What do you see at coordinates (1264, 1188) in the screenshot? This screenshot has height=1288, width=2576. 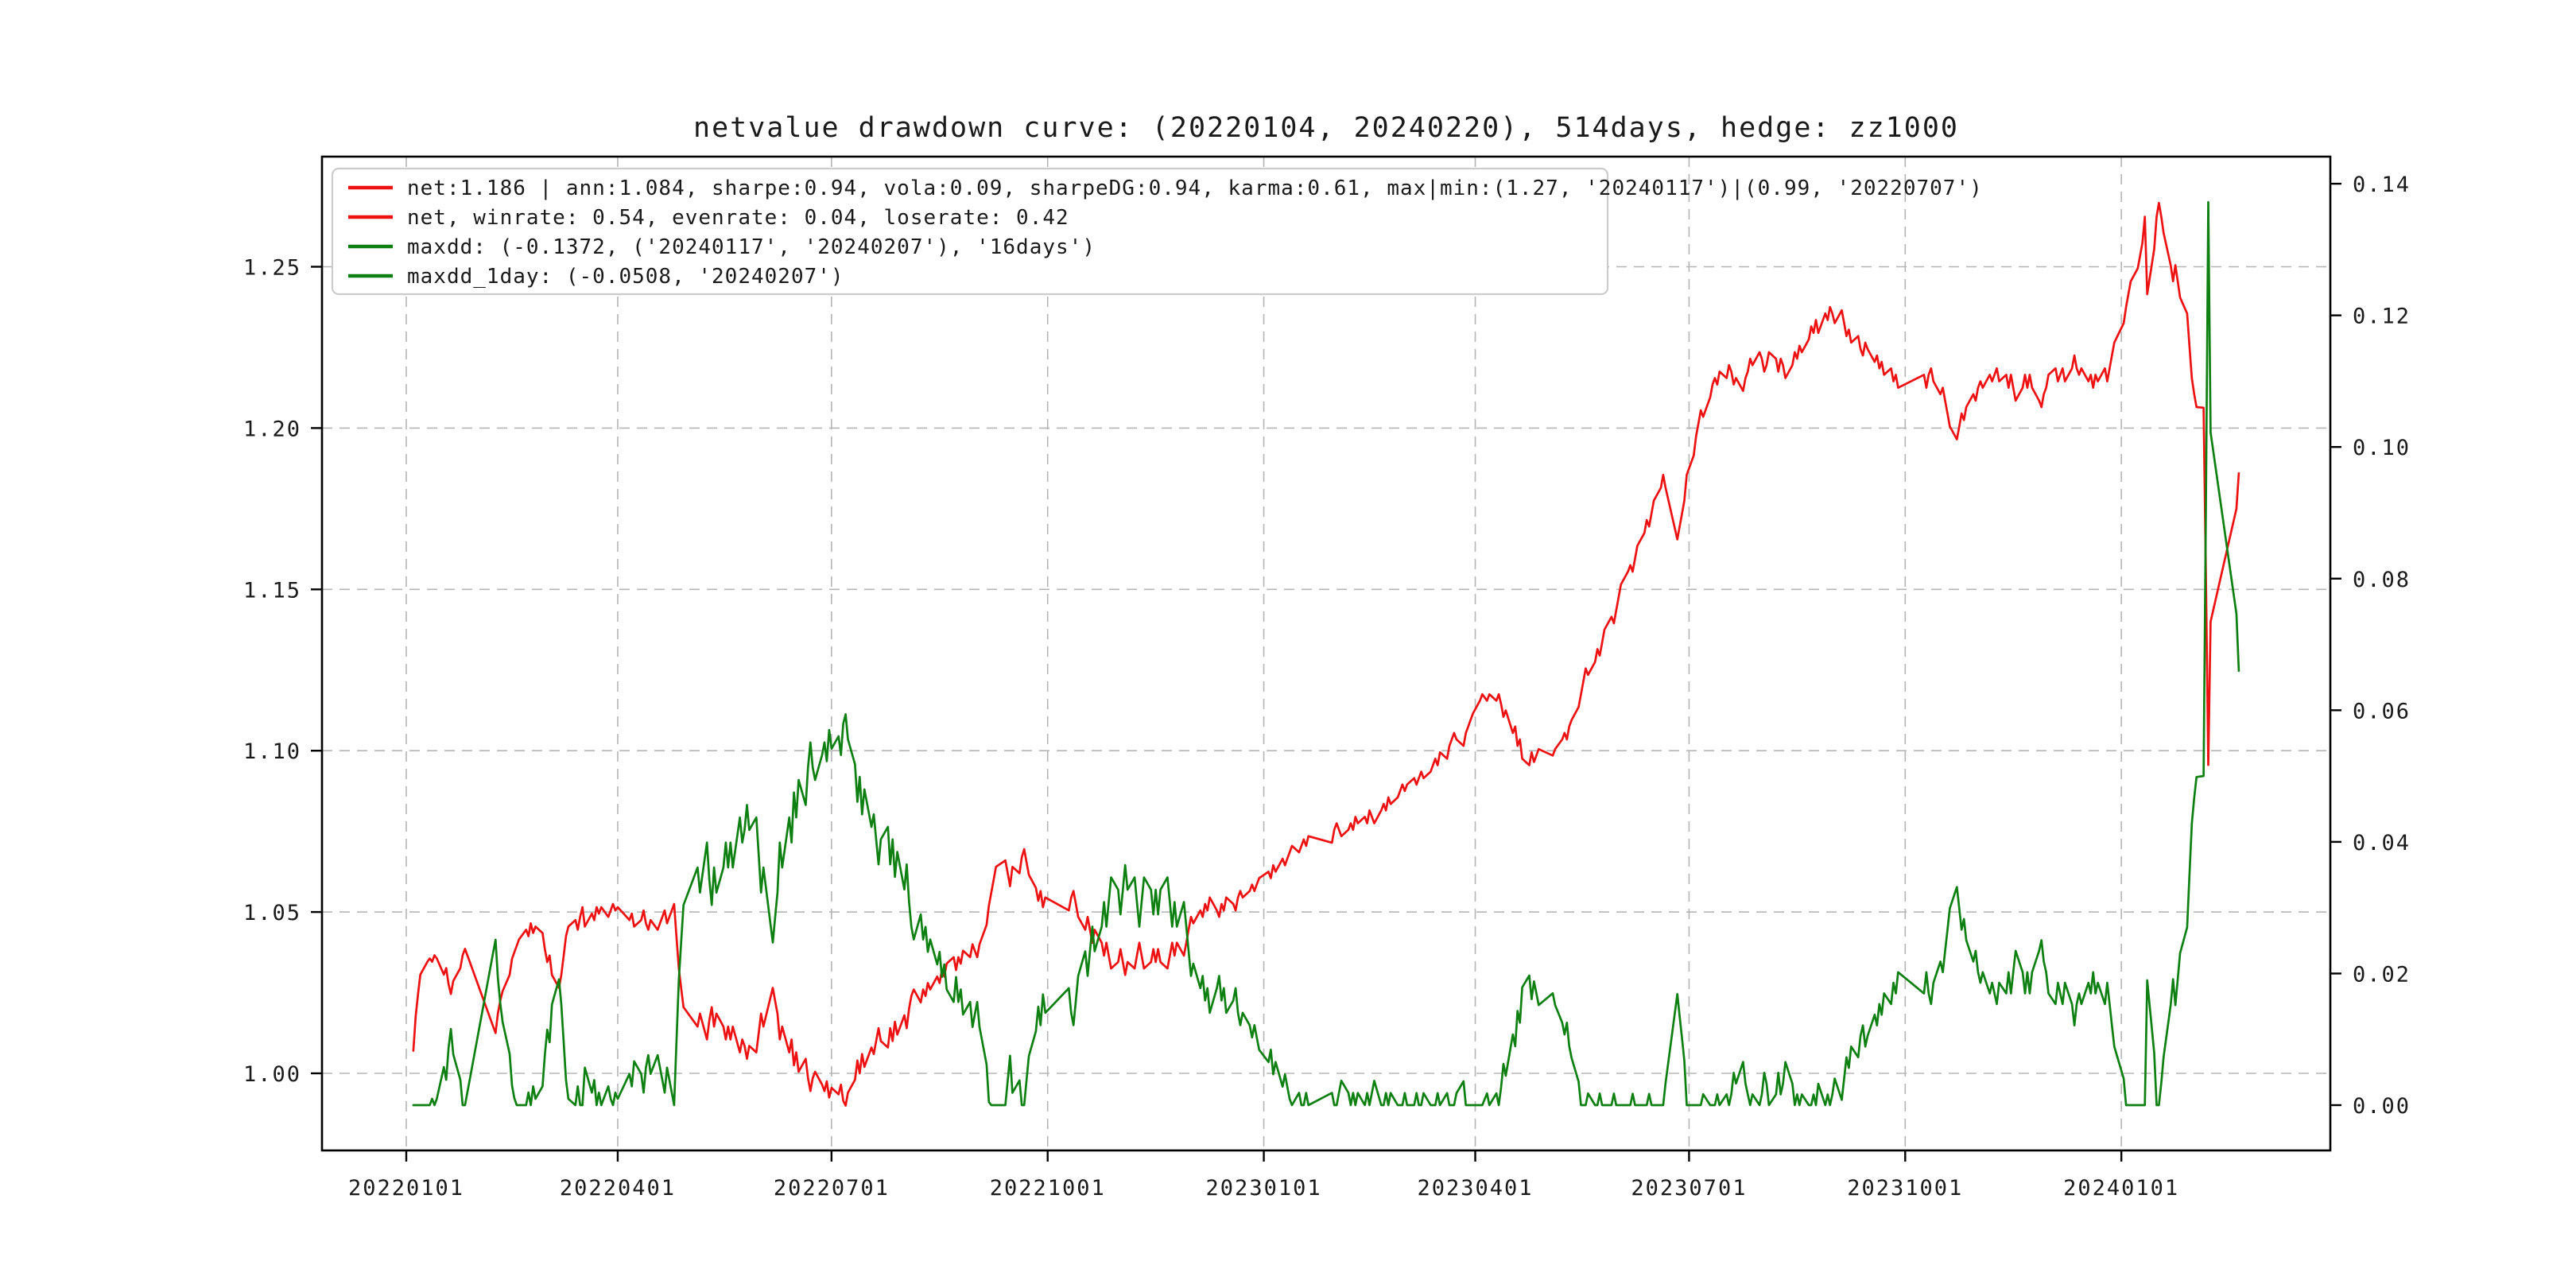 I see `x-tick-label: 20230101` at bounding box center [1264, 1188].